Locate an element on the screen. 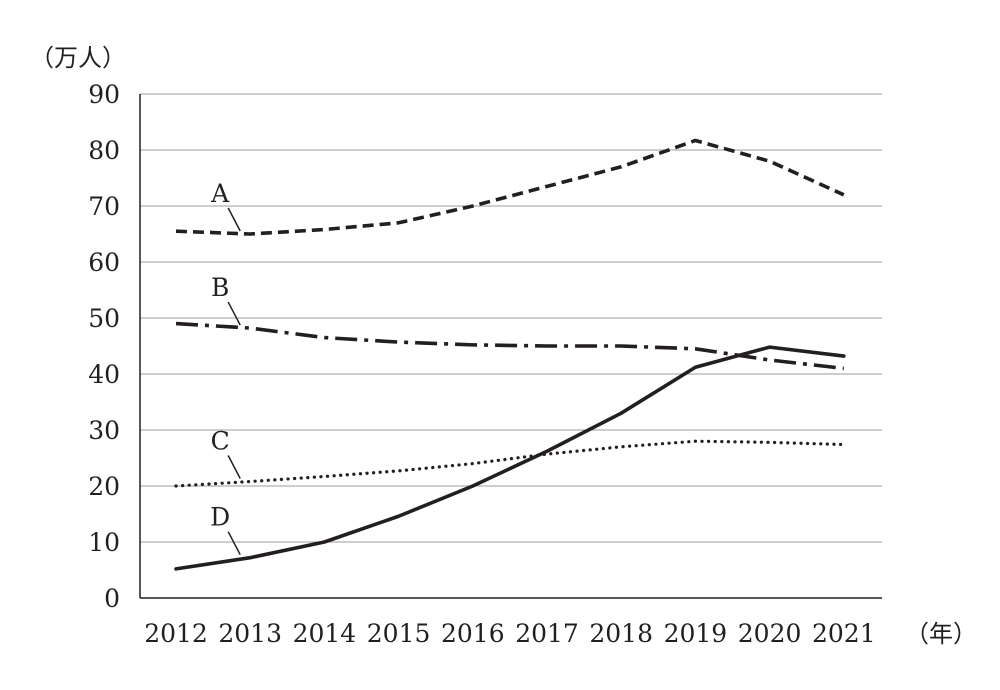  x-tick-label: 2018 is located at coordinates (621, 633).